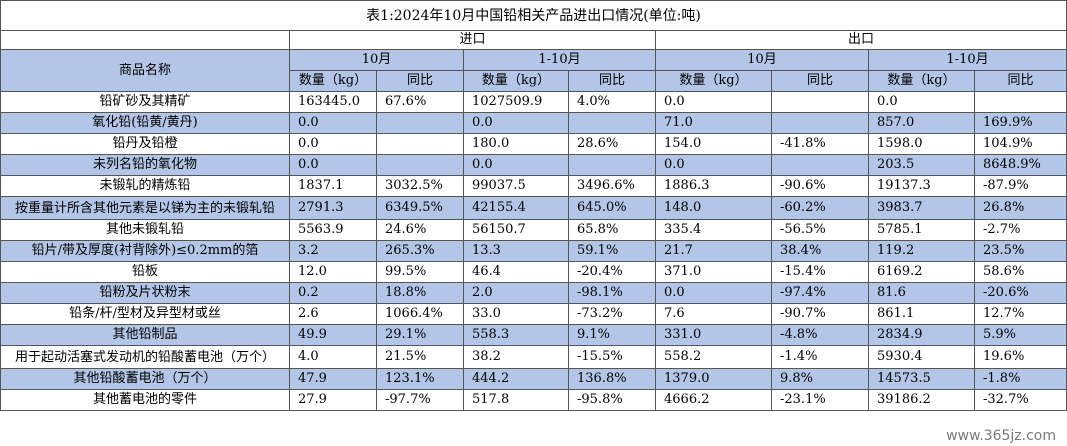 This screenshot has height=446, width=1067. I want to click on yoy-cell: -56.5%, so click(820, 230).